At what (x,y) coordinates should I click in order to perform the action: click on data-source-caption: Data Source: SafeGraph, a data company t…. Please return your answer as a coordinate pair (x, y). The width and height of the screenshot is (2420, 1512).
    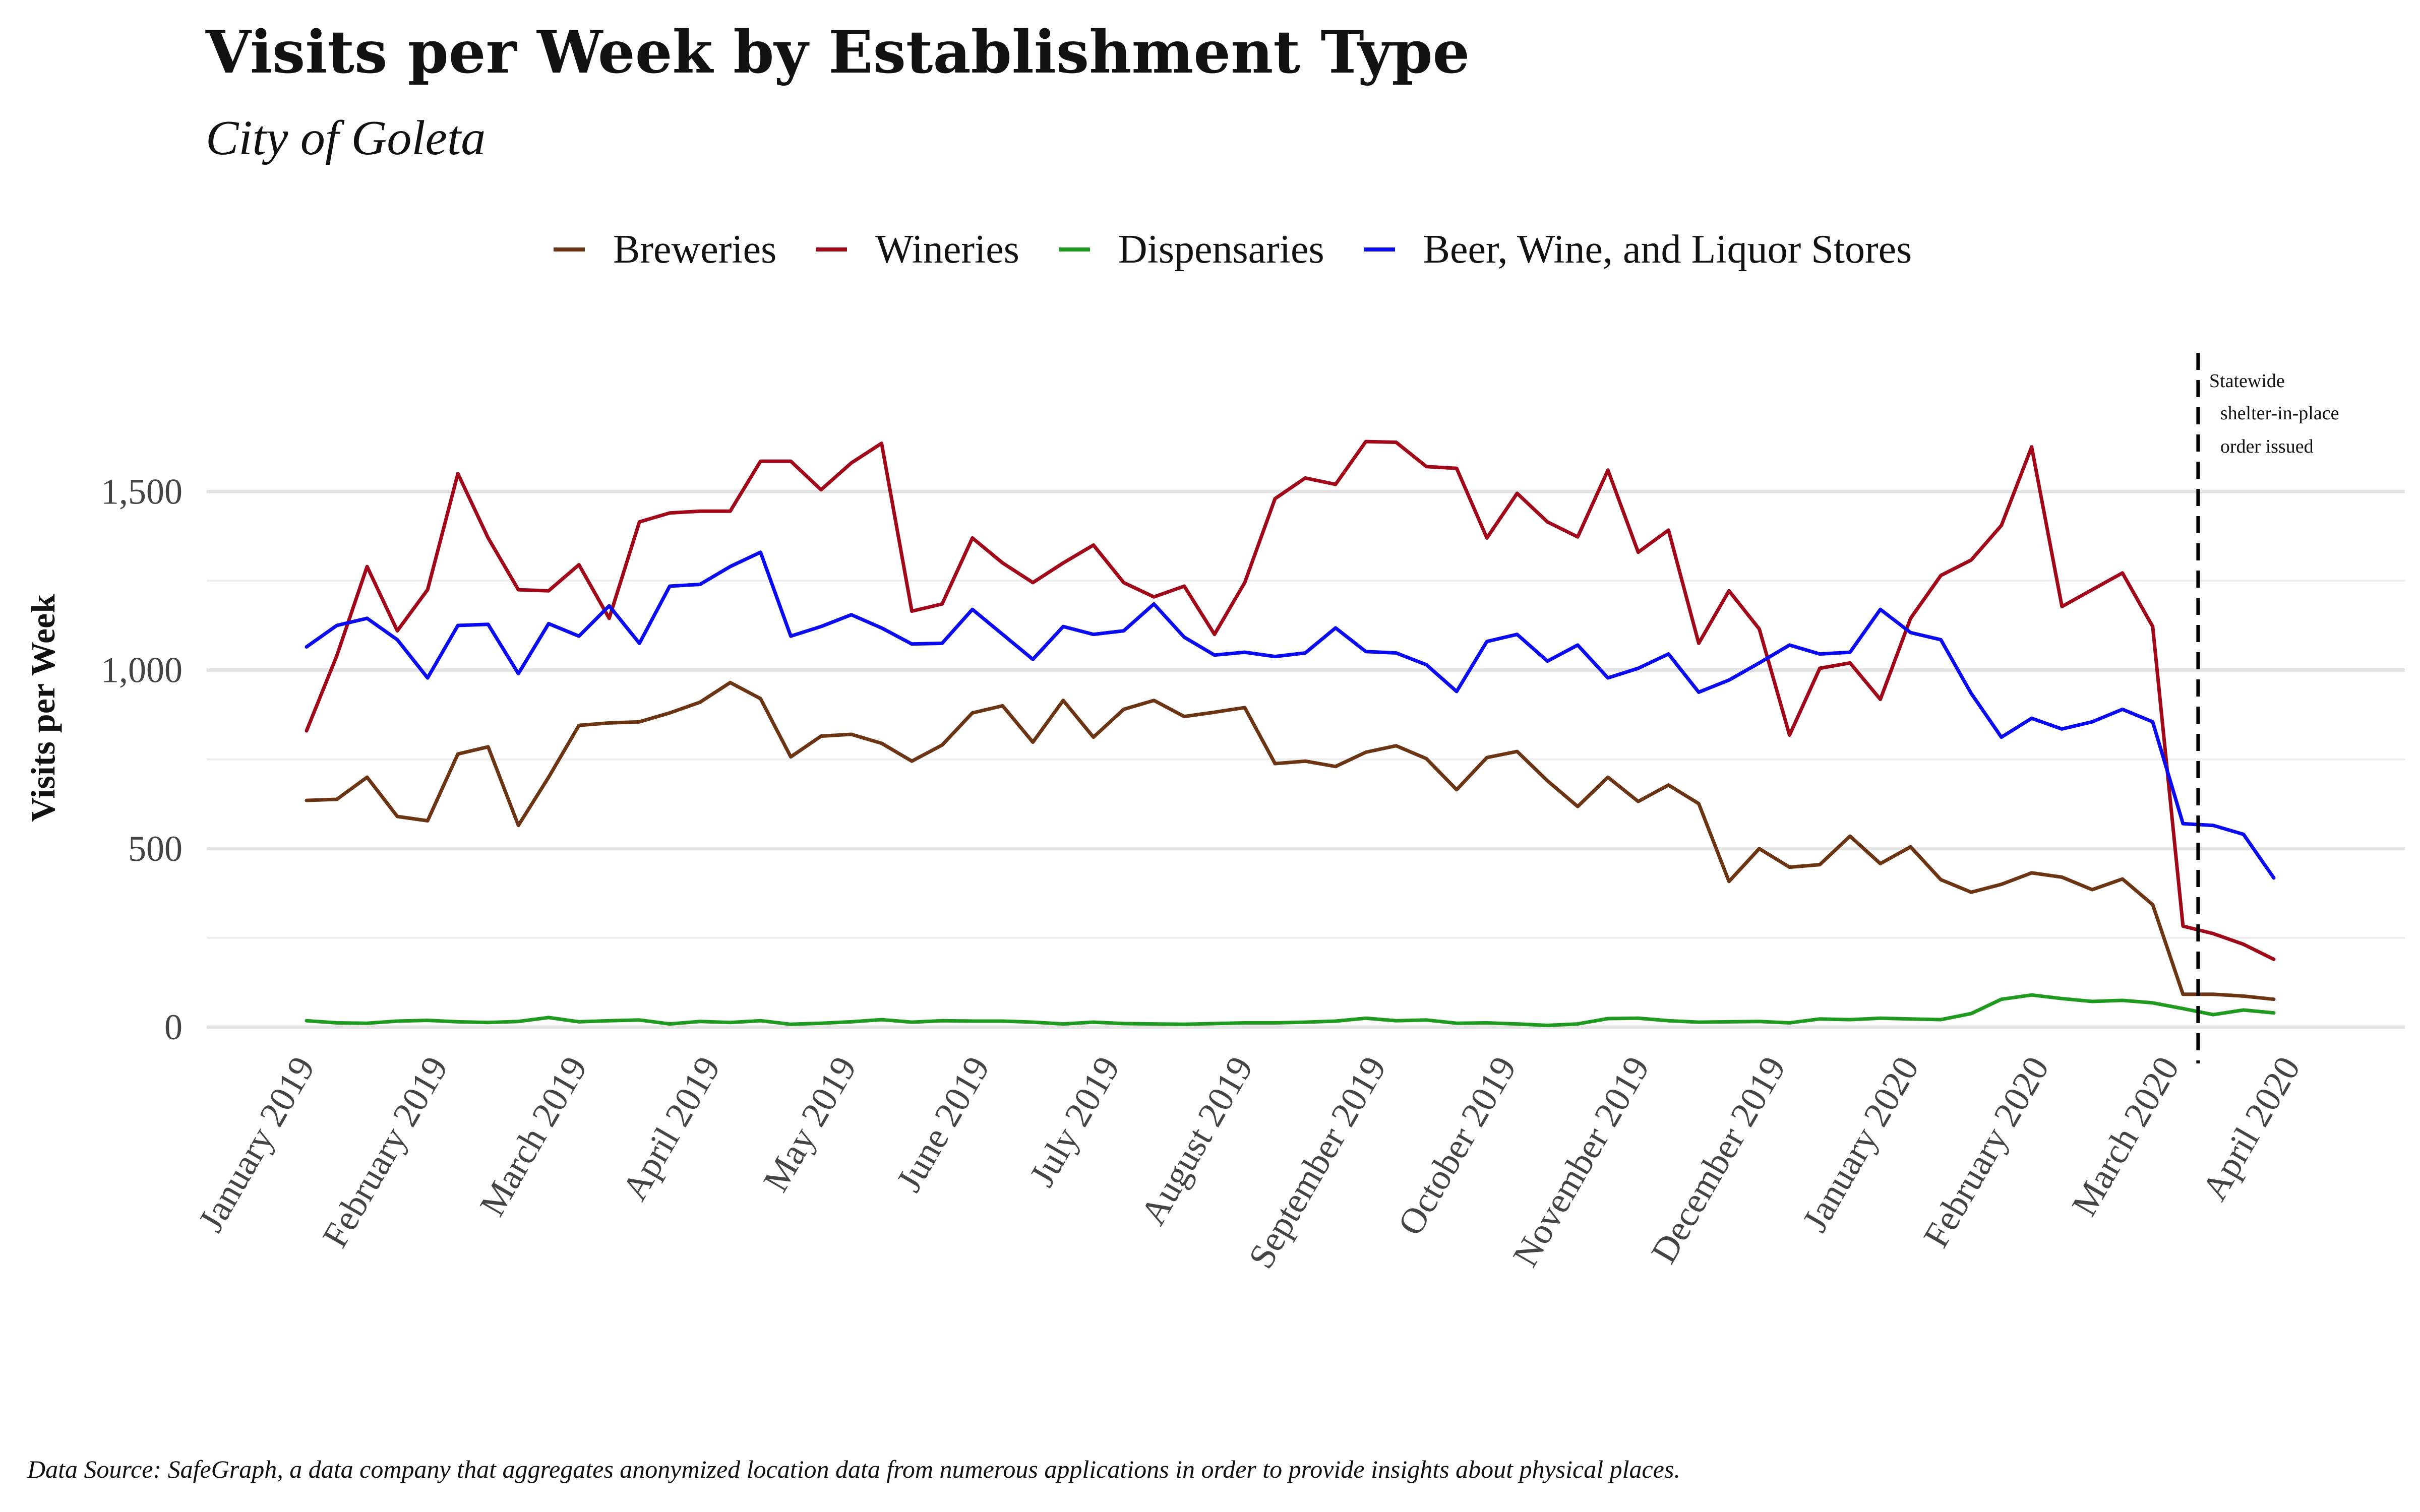
    Looking at the image, I should click on (853, 1469).